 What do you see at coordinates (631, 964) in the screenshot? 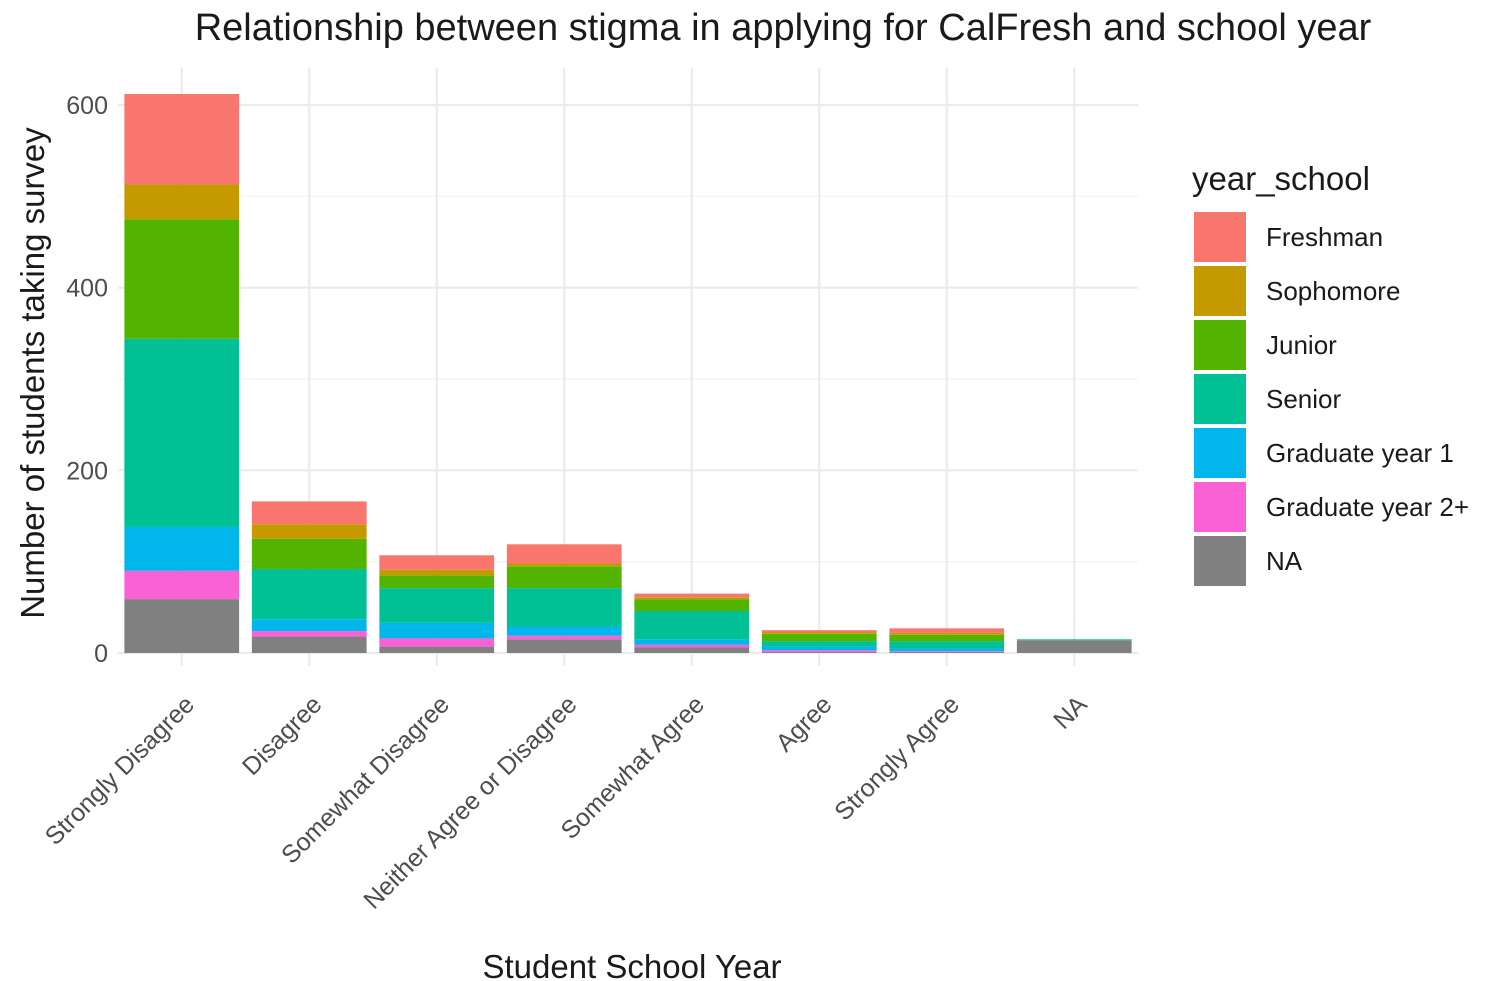
I see `x-axis-title: Student School Year` at bounding box center [631, 964].